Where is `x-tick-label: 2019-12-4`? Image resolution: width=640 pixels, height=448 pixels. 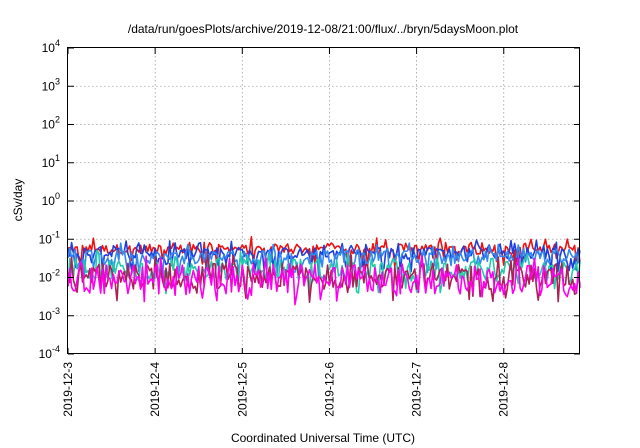 x-tick-label: 2019-12-4 is located at coordinates (155, 389).